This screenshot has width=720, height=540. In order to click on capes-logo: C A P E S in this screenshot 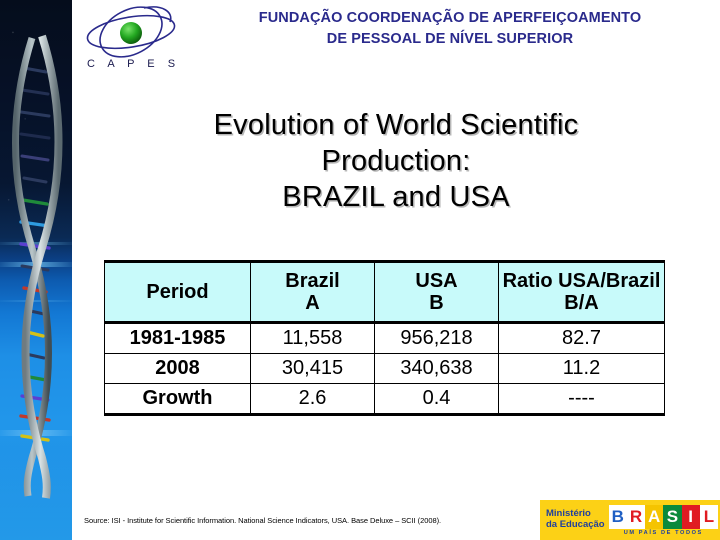, I will do `click(131, 40)`.